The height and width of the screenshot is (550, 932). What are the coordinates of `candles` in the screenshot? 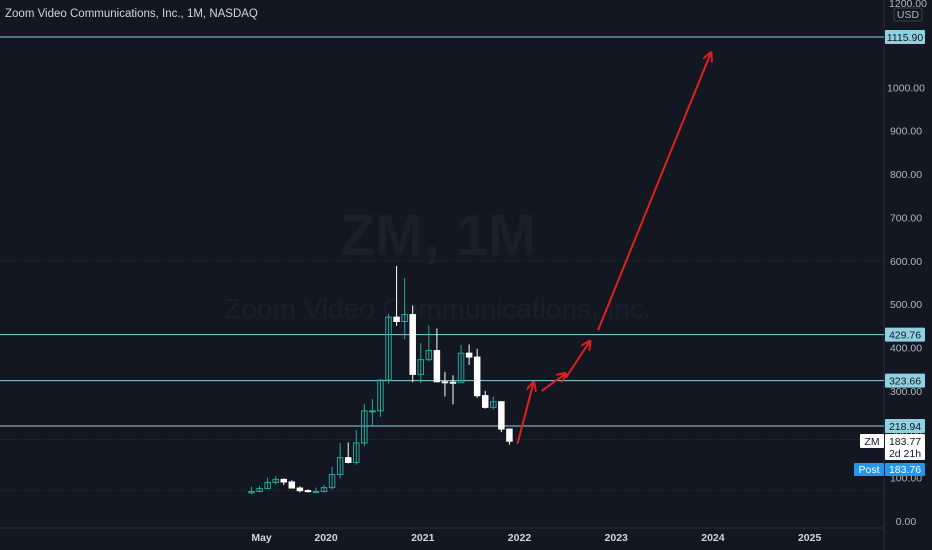 It's located at (380, 380).